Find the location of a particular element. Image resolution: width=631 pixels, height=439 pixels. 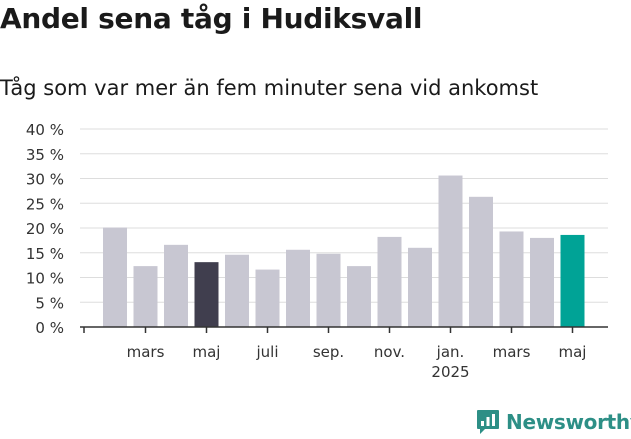

brand-name: Newsworthy is located at coordinates (568, 422).